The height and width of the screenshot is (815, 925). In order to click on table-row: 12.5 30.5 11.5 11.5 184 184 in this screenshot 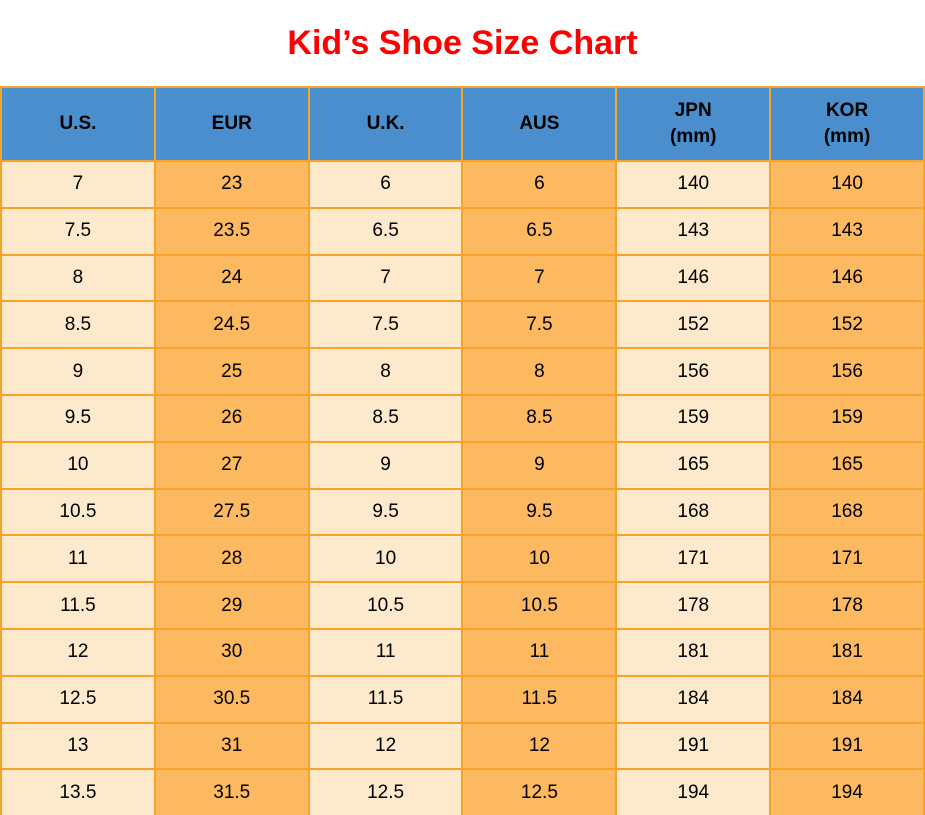, I will do `click(462, 699)`.